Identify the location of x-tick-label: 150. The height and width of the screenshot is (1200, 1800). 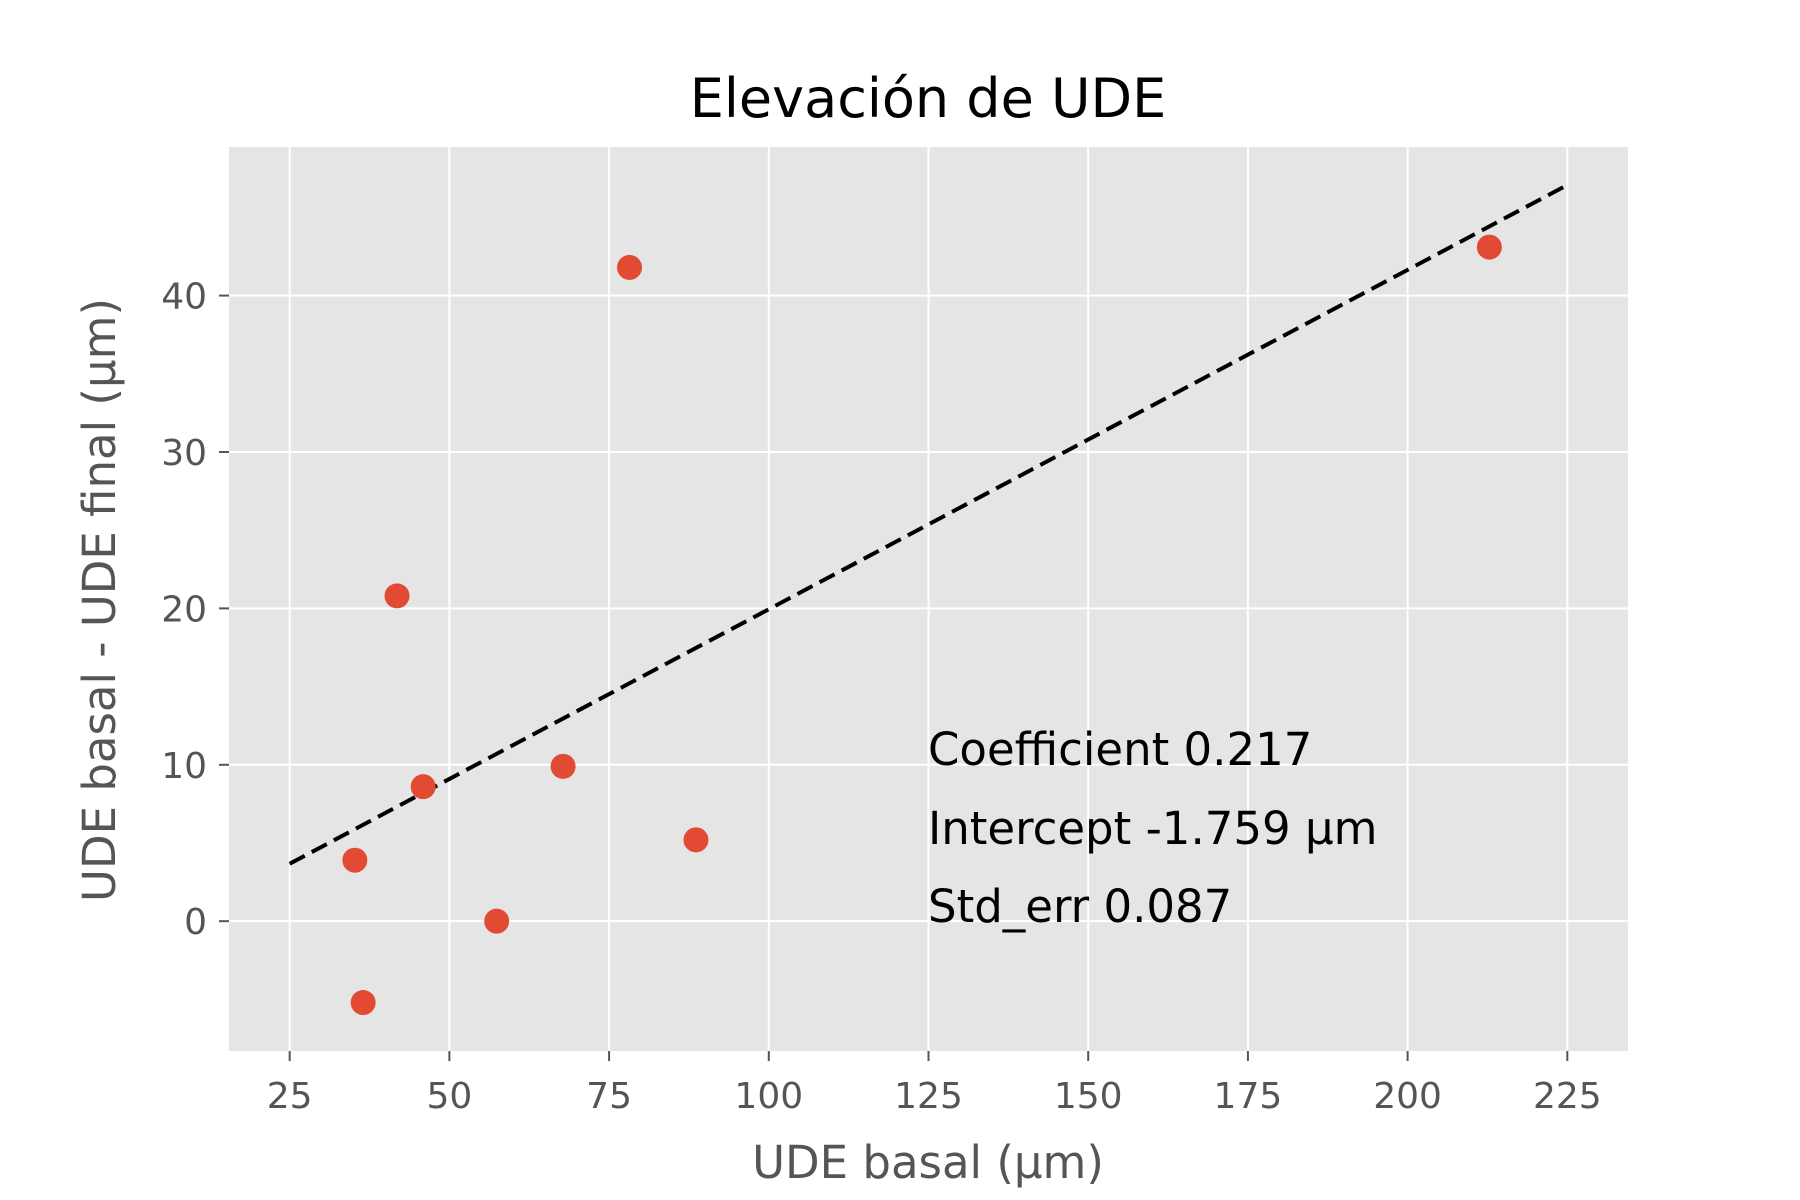
(1088, 1096).